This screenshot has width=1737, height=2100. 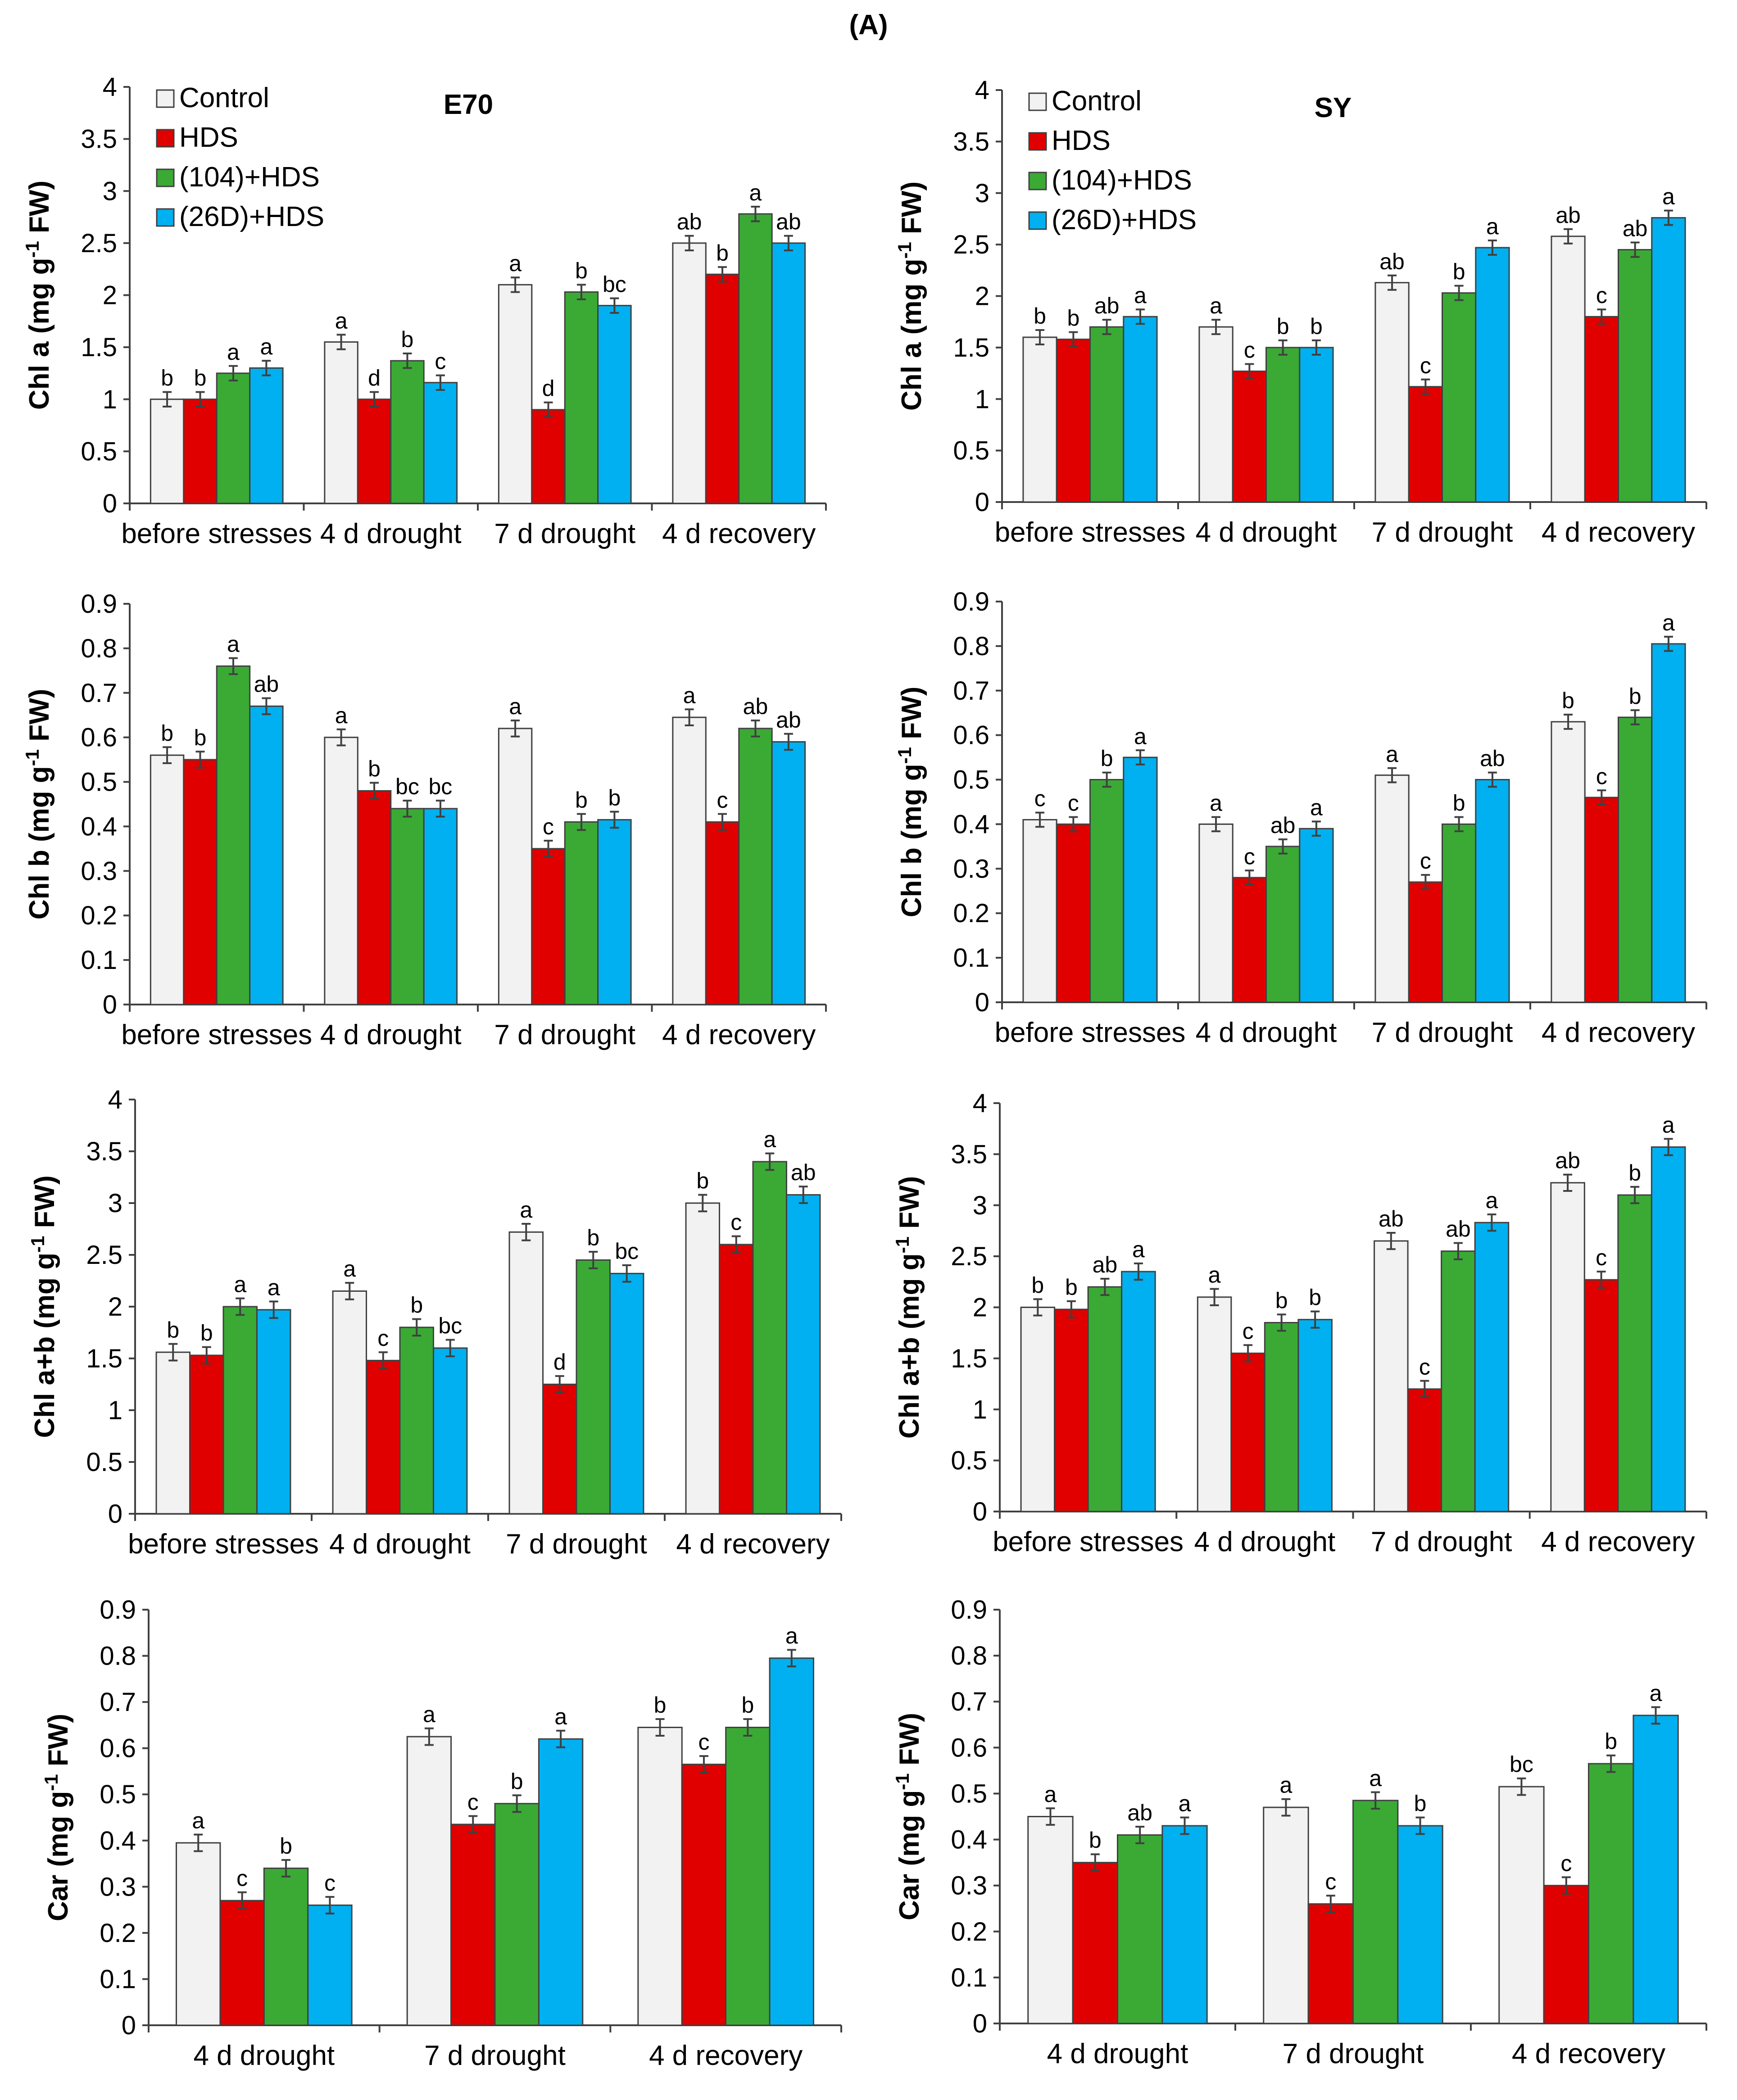 What do you see at coordinates (115, 1410) in the screenshot?
I see `y-tick-label: 1` at bounding box center [115, 1410].